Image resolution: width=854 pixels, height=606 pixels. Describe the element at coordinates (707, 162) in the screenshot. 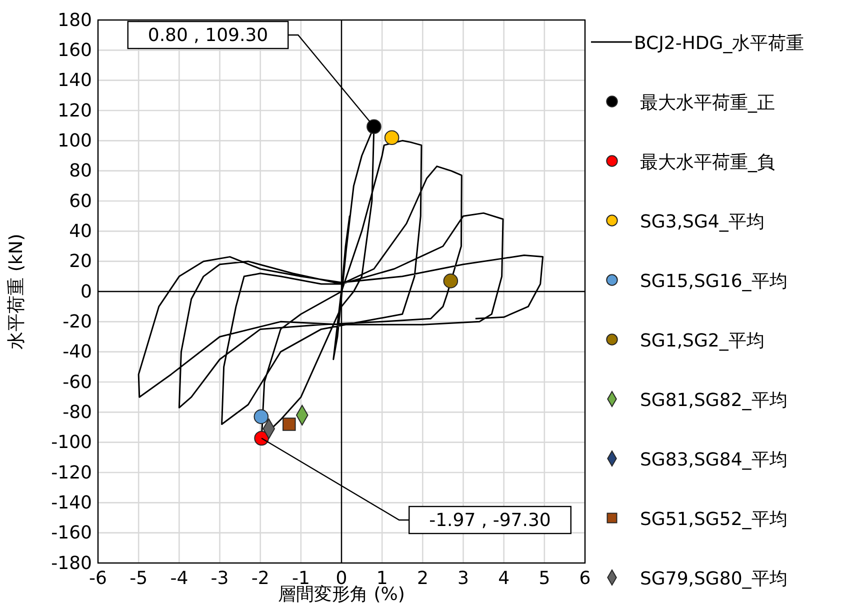

I see `legend-label: 最大水平荷重_負` at that location.